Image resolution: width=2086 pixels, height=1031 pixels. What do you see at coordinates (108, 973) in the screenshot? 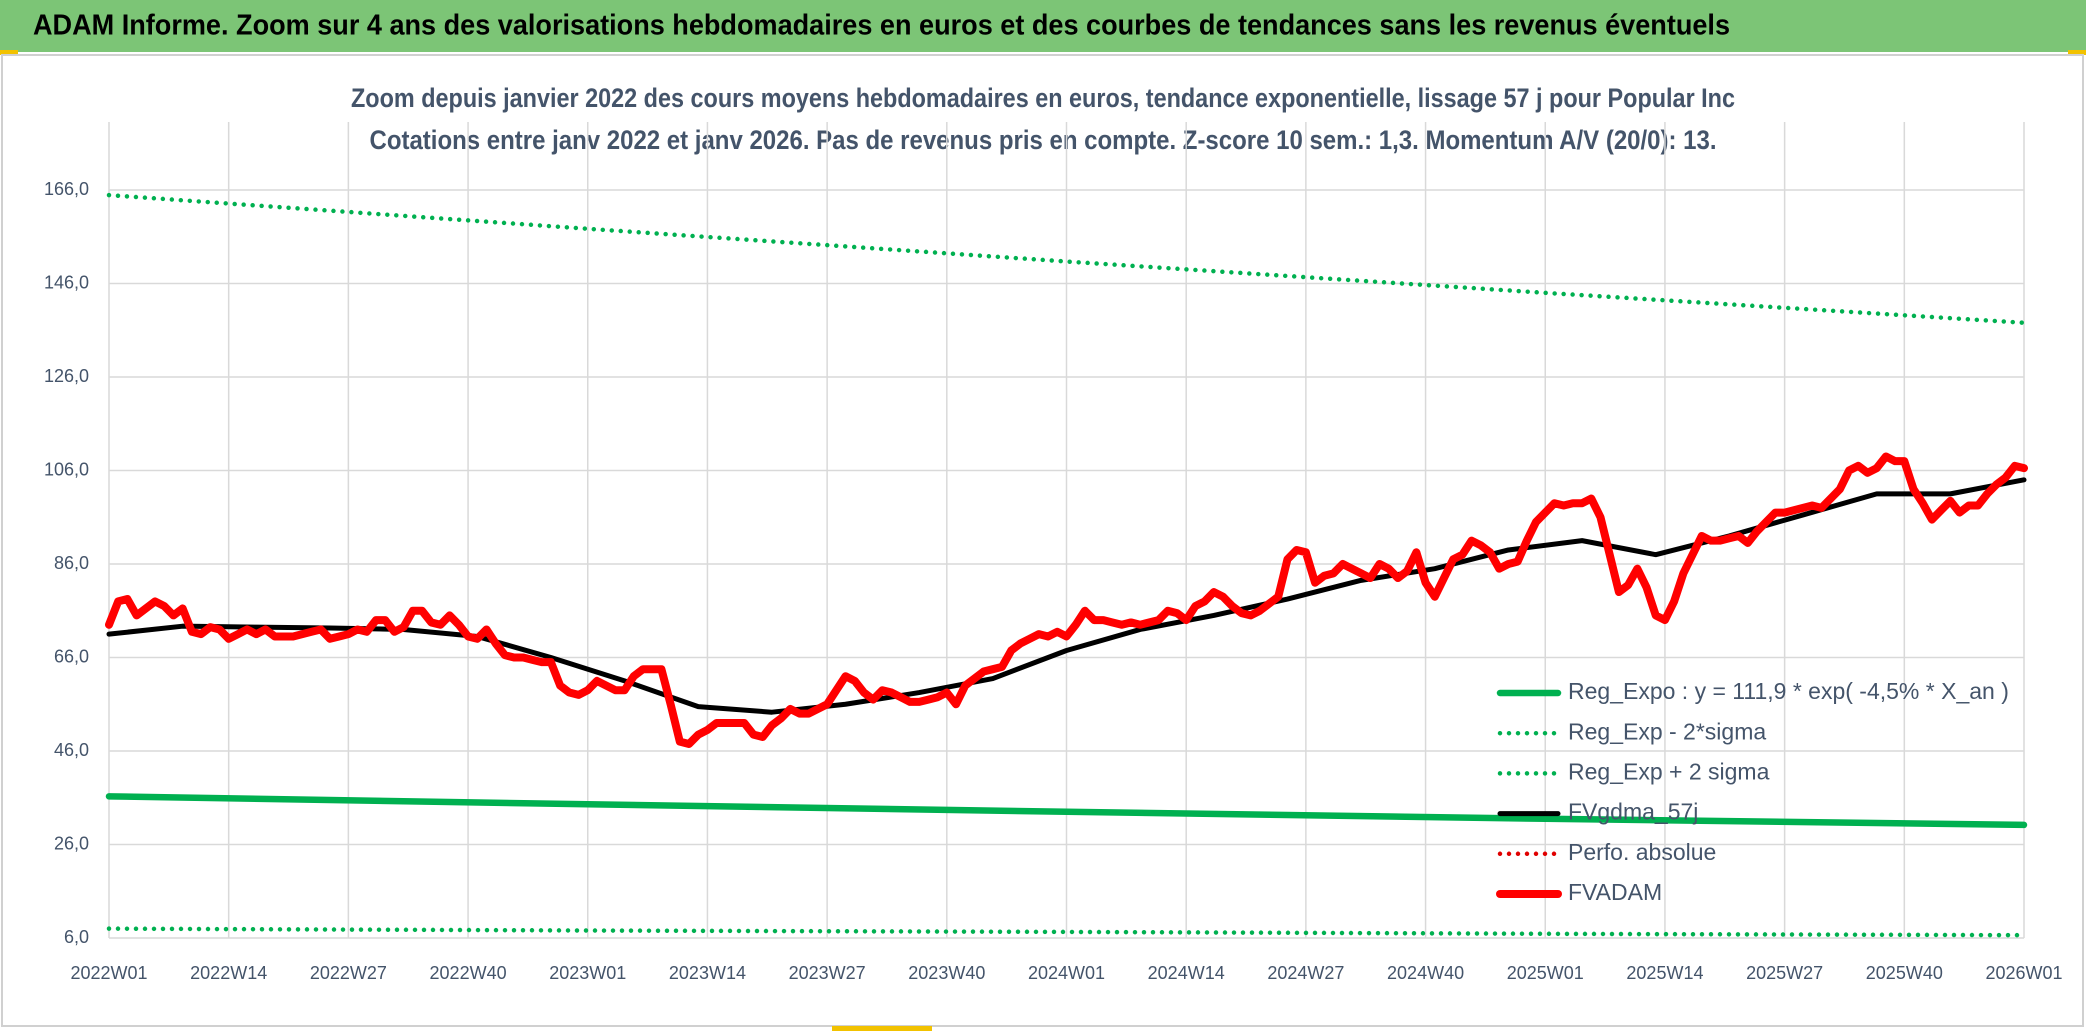
I see `x-tick-label: 2022W01` at bounding box center [108, 973].